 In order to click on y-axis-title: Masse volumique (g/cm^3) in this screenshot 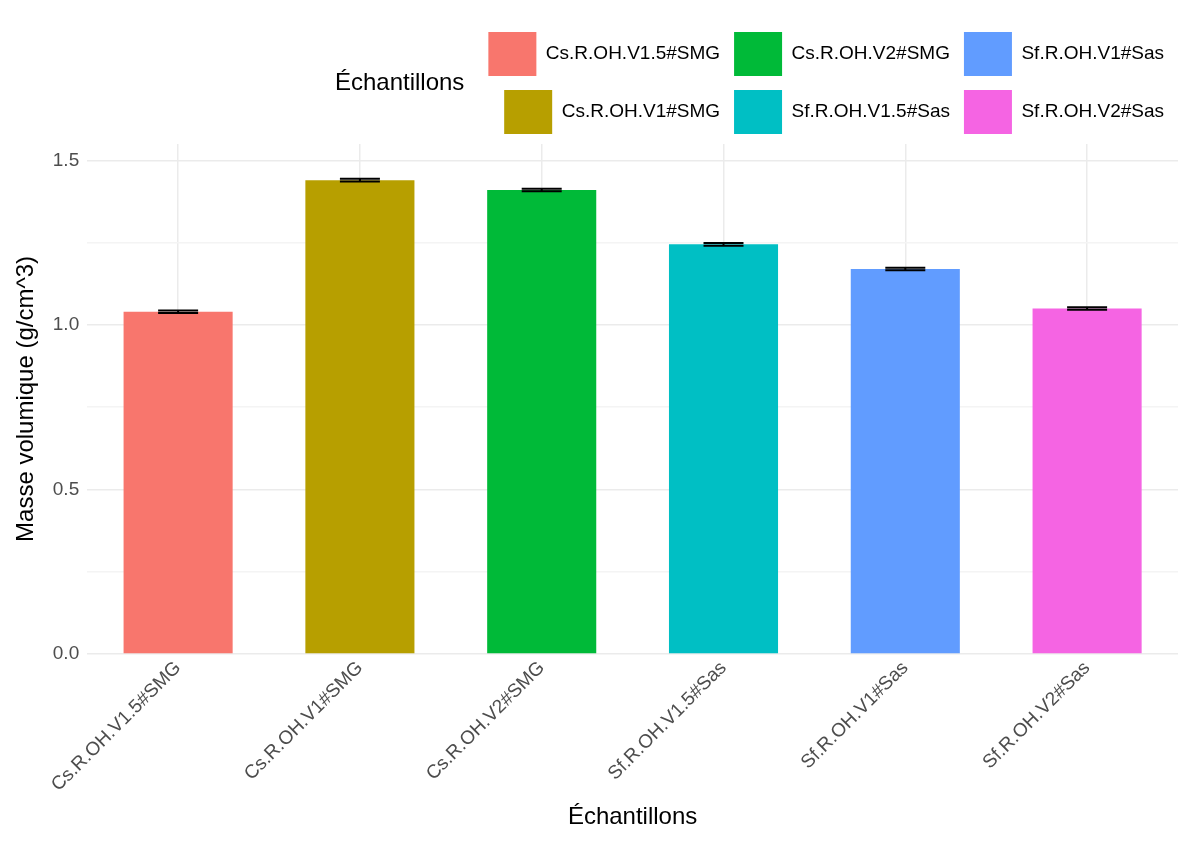, I will do `click(25, 398)`.